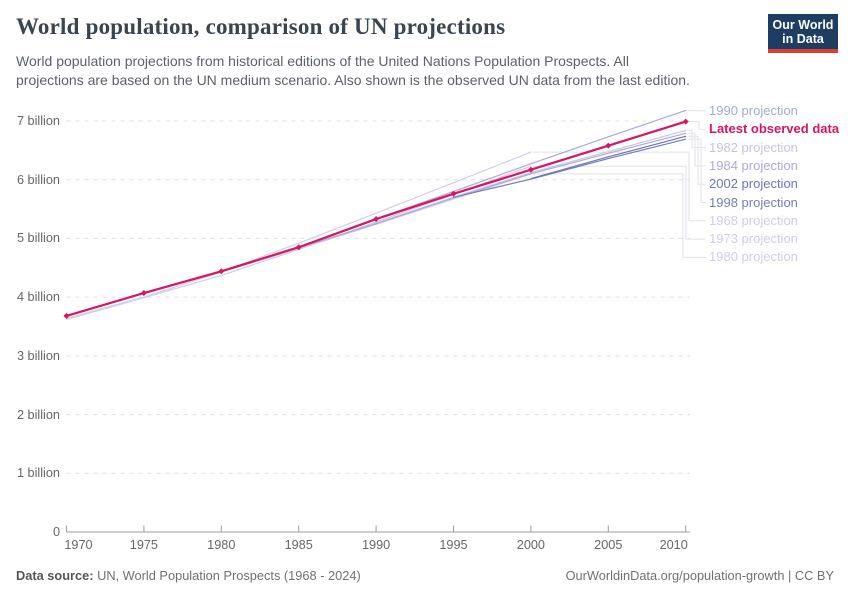 The image size is (850, 600). Describe the element at coordinates (38, 238) in the screenshot. I see `y-axis-label-5: 5 billion` at that location.